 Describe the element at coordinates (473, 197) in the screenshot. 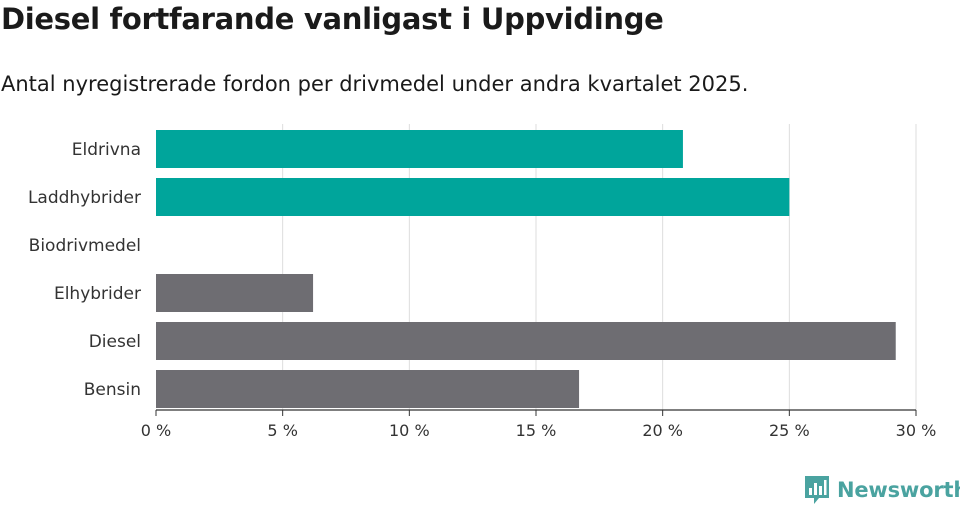

I see `bar-laddhybrider` at that location.